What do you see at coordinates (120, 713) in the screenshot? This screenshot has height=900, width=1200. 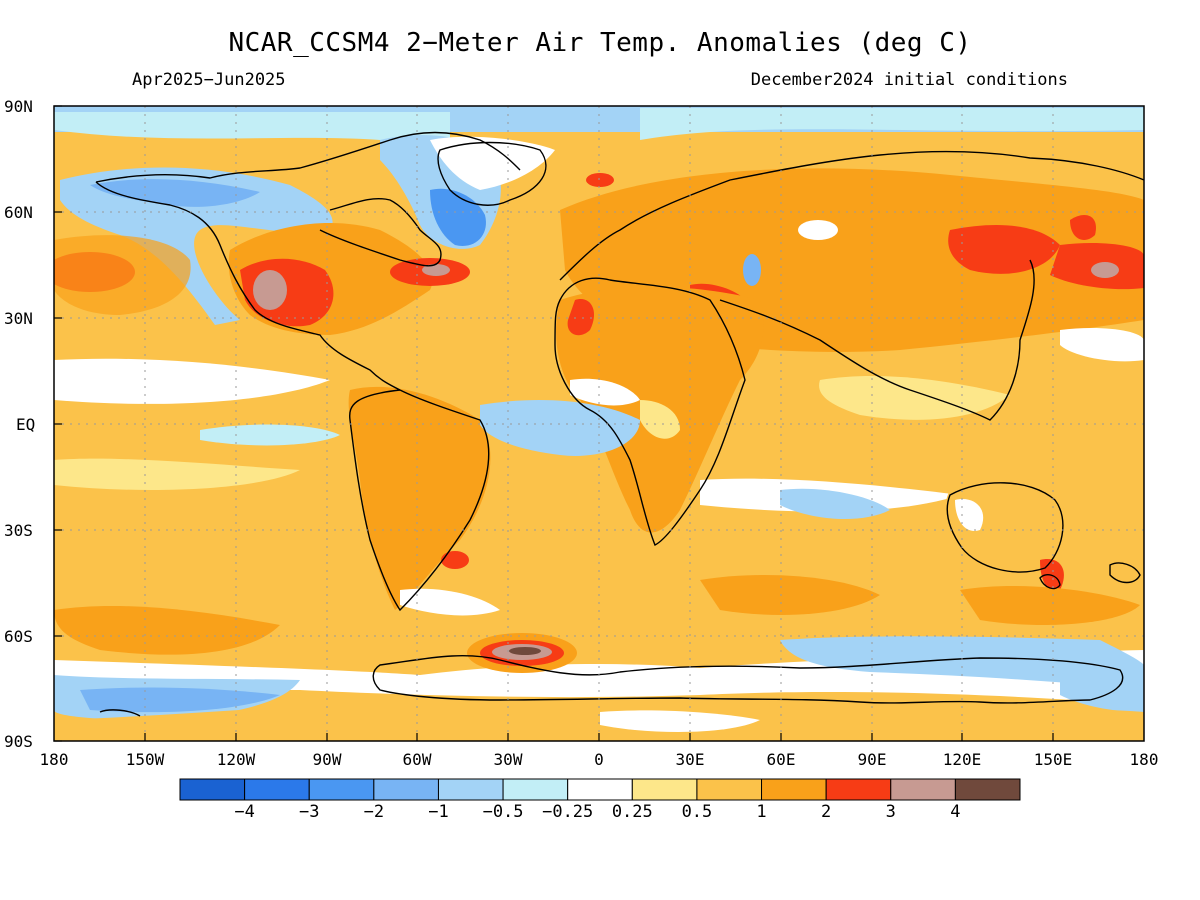 I see `coastline-antarctic-peninsula-west` at bounding box center [120, 713].